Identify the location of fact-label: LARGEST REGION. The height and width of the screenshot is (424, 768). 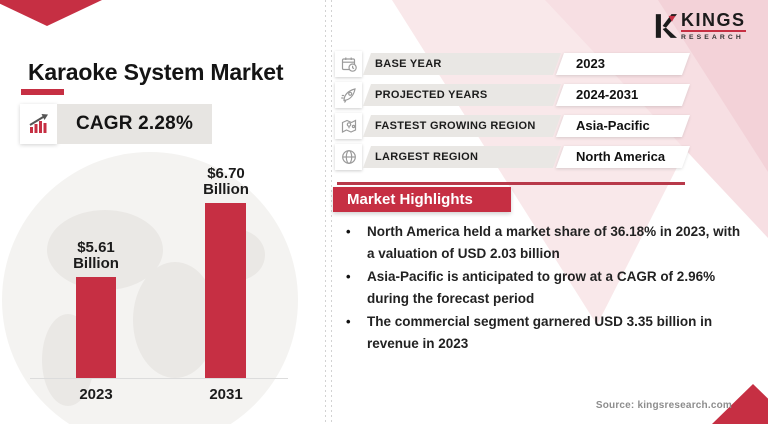
(427, 157).